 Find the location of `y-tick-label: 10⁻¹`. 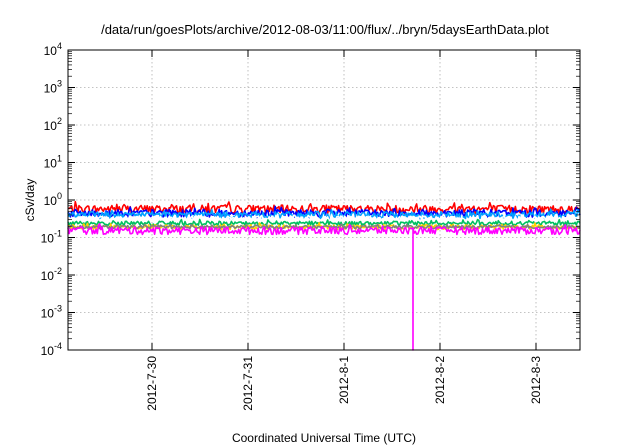

y-tick-label: 10⁻¹ is located at coordinates (51, 237).